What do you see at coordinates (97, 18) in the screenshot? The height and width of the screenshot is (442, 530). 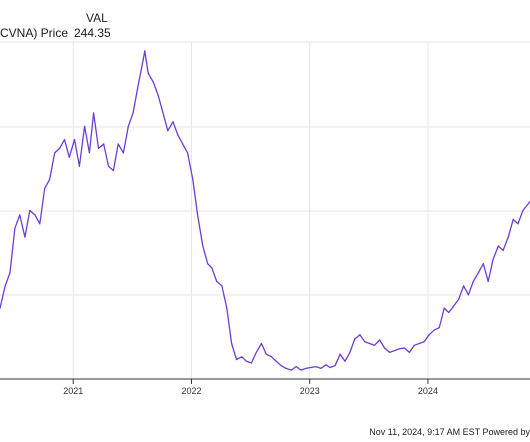 I see `legend-header: VAL` at bounding box center [97, 18].